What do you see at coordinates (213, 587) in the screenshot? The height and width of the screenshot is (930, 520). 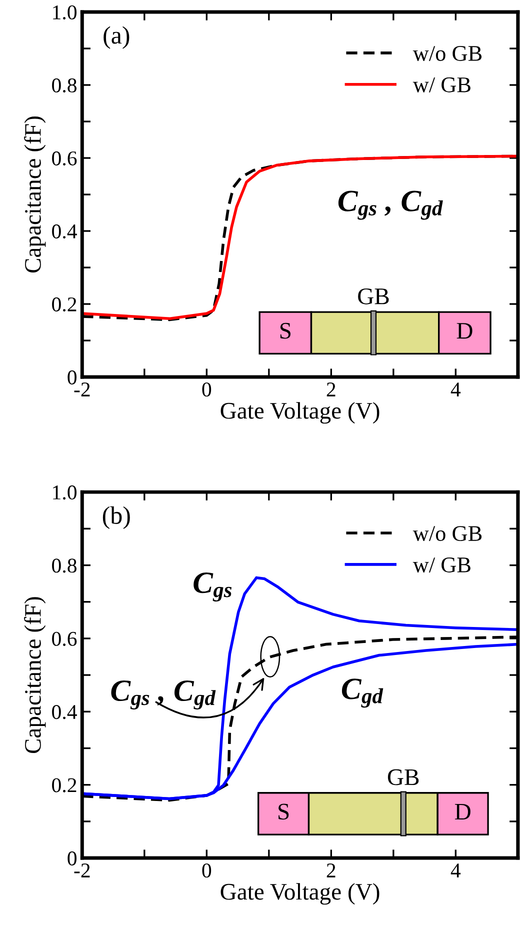 I see `annotation: C$_{gs}$` at bounding box center [213, 587].